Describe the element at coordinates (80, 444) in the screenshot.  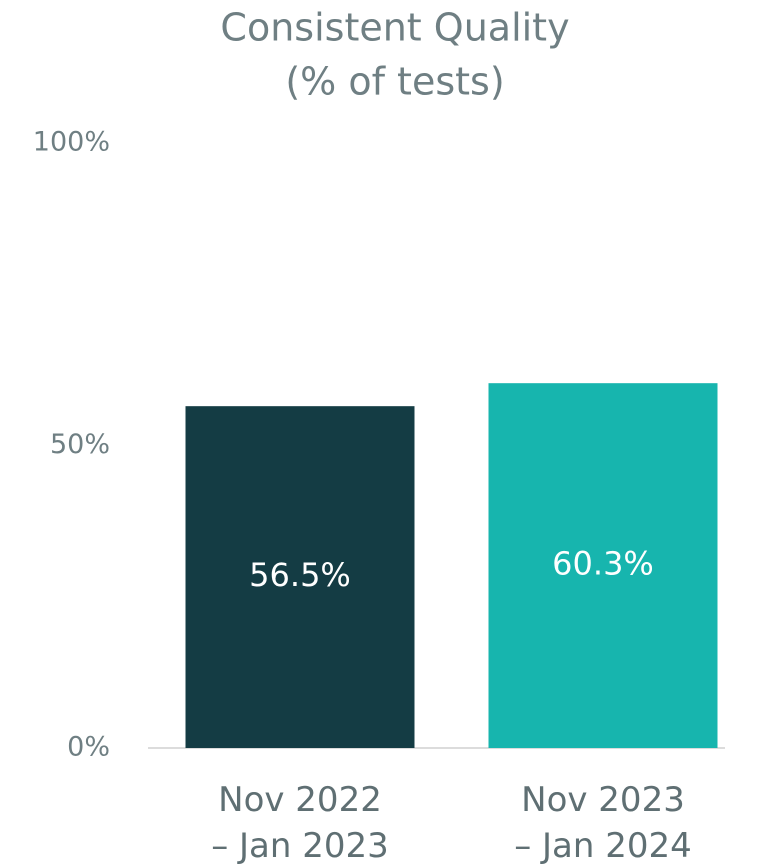
I see `y-tick-label: 50%` at that location.